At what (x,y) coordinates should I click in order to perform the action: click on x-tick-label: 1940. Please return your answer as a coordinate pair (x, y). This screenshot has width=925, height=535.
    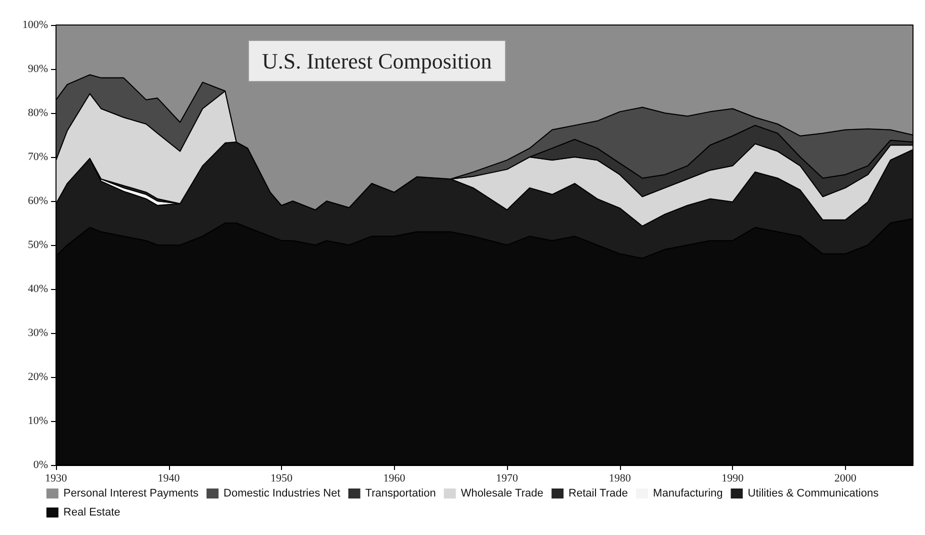
    Looking at the image, I should click on (169, 478).